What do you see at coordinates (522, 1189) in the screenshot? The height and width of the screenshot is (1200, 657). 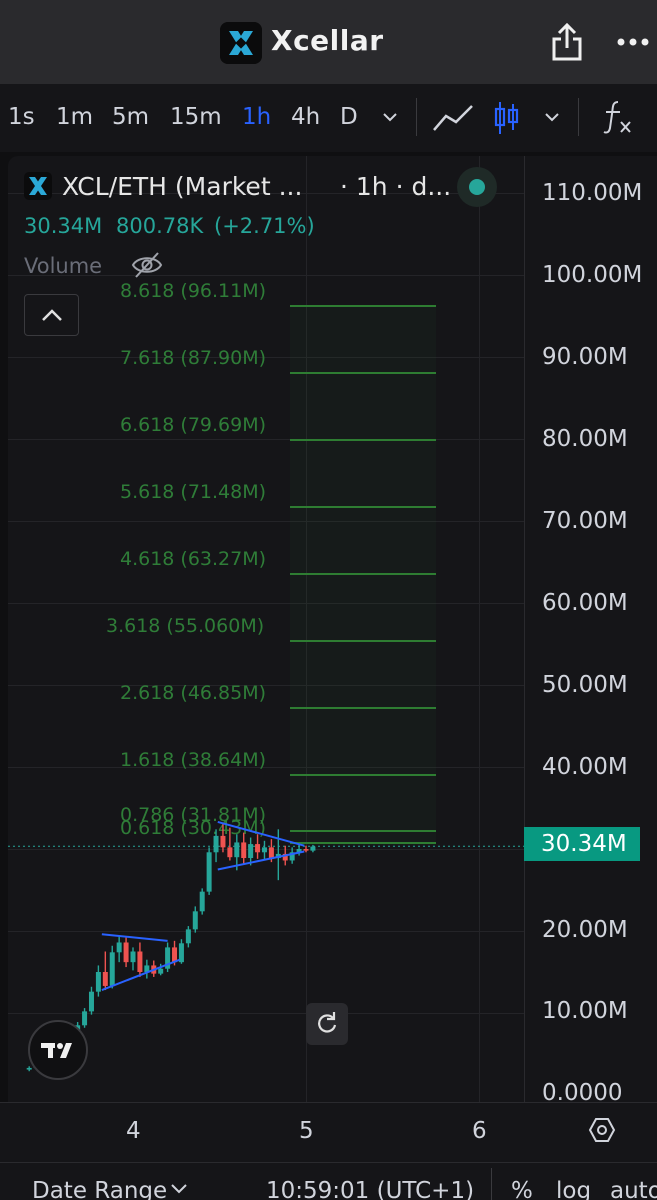 I see `percent-scale-toggle: %` at bounding box center [522, 1189].